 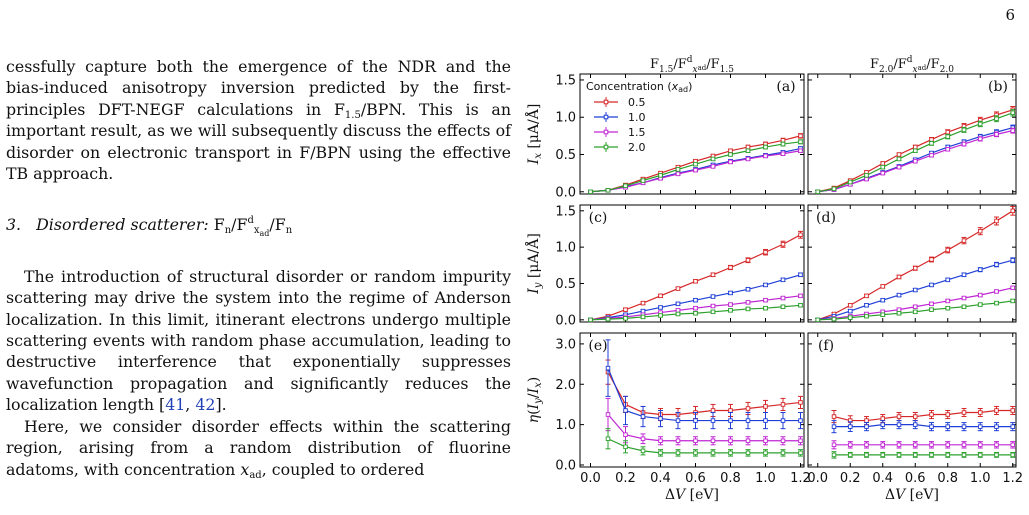 I want to click on panel-label: (f), so click(x=826, y=346).